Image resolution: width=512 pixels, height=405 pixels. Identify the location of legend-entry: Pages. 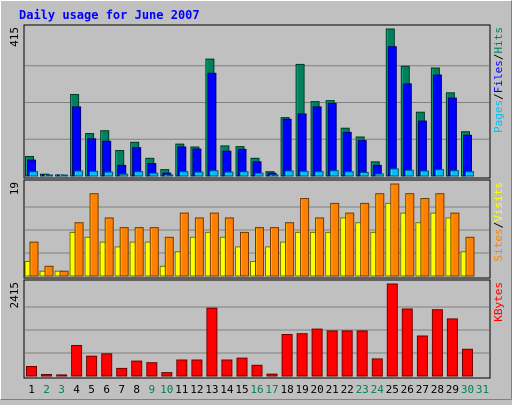
(498, 116).